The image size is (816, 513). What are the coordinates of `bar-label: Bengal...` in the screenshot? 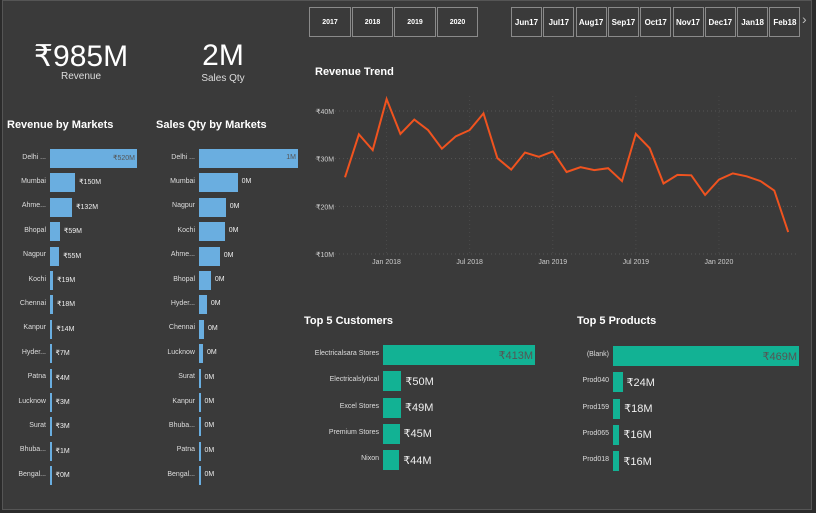 It's located at (32, 474).